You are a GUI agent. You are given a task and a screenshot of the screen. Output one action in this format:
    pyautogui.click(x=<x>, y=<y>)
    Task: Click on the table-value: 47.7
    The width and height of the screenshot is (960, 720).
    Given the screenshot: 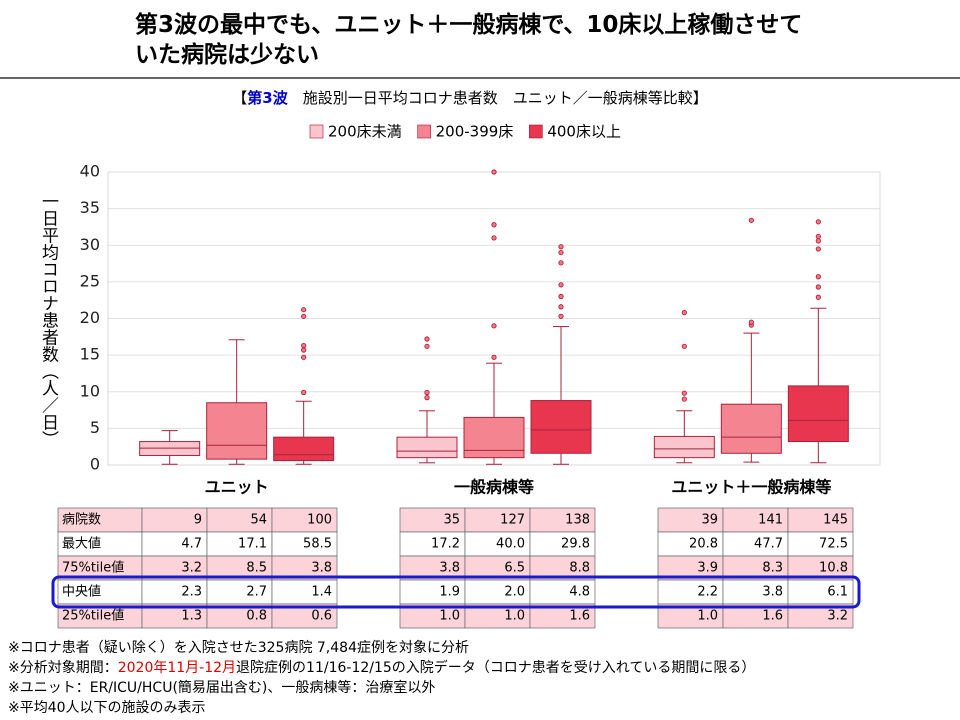 What is the action you would take?
    pyautogui.click(x=768, y=544)
    